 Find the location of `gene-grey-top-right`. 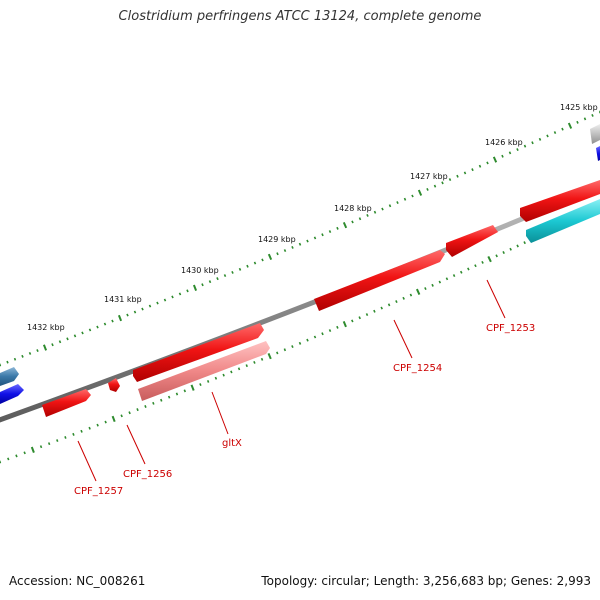

gene-grey-top-right is located at coordinates (595, 134).